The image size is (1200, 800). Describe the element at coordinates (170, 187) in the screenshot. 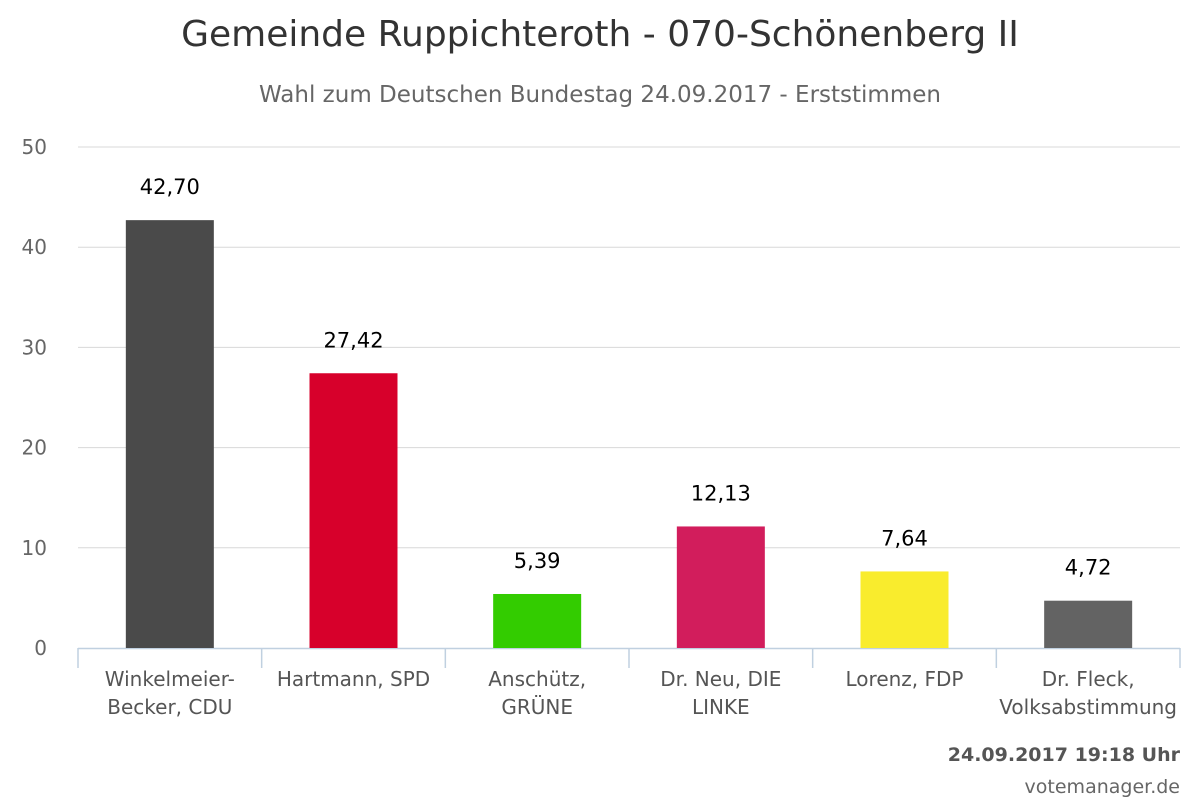

I see `data-label: 42,70` at that location.